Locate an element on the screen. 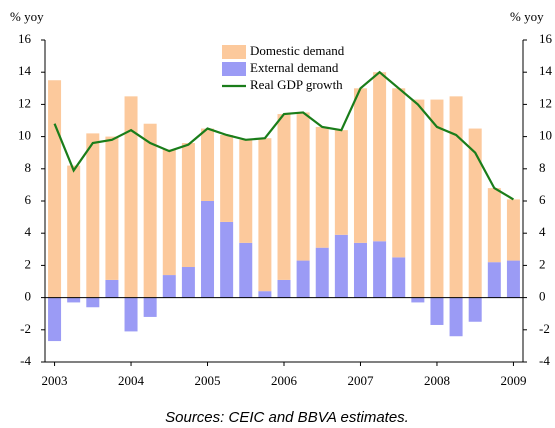 This screenshot has height=428, width=555. y2-tick-label: -2 is located at coordinates (544, 328).